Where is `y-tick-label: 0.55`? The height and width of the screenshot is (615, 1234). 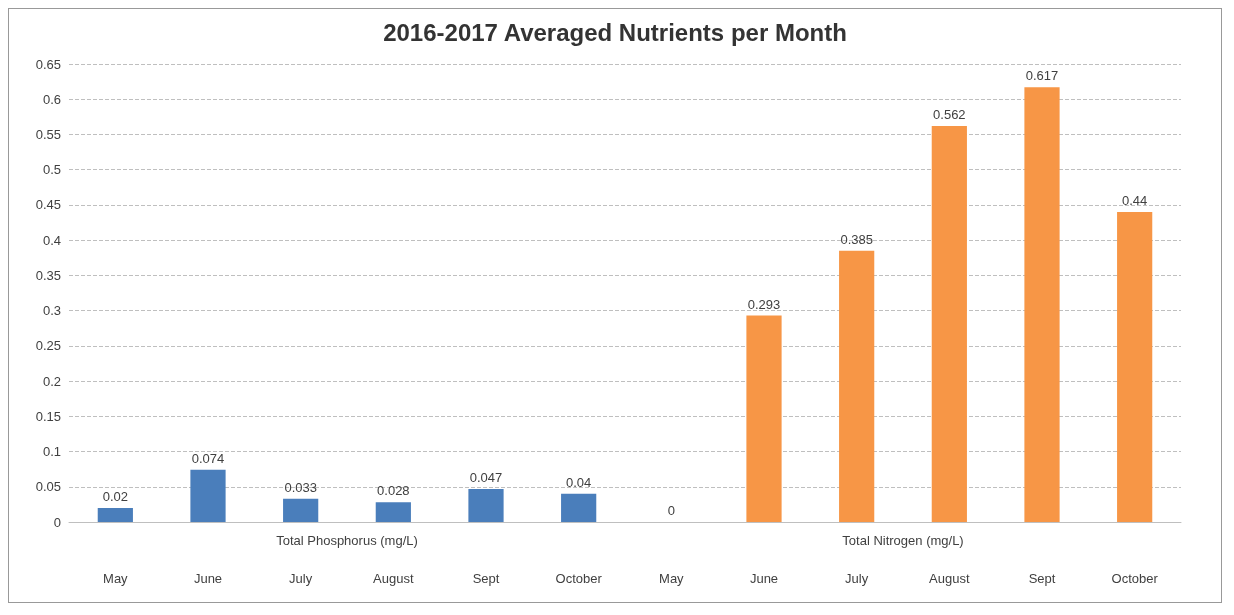
y-tick-label: 0.55 is located at coordinates (48, 134).